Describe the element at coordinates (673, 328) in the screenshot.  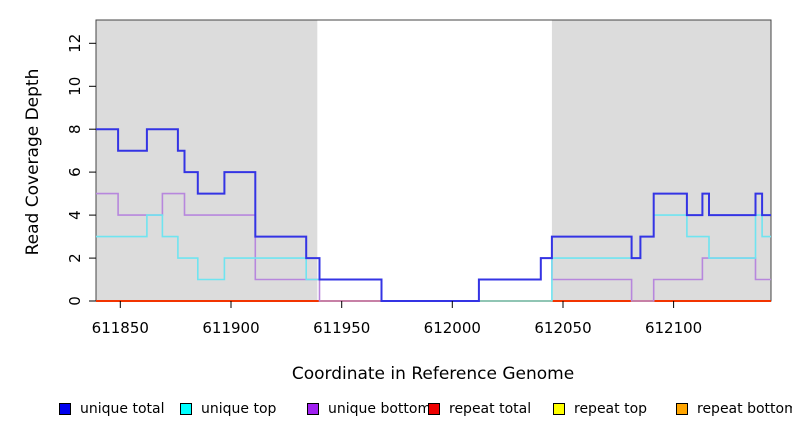
I see `x-tick-label: 612100` at that location.